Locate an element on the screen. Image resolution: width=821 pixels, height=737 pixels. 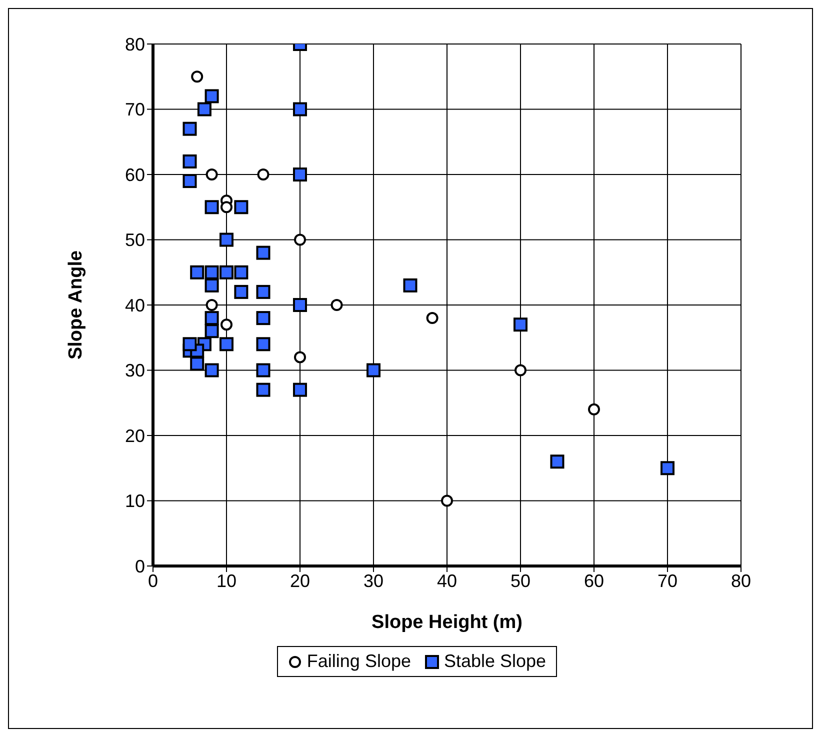
x-tick-label: 60 is located at coordinates (594, 580).